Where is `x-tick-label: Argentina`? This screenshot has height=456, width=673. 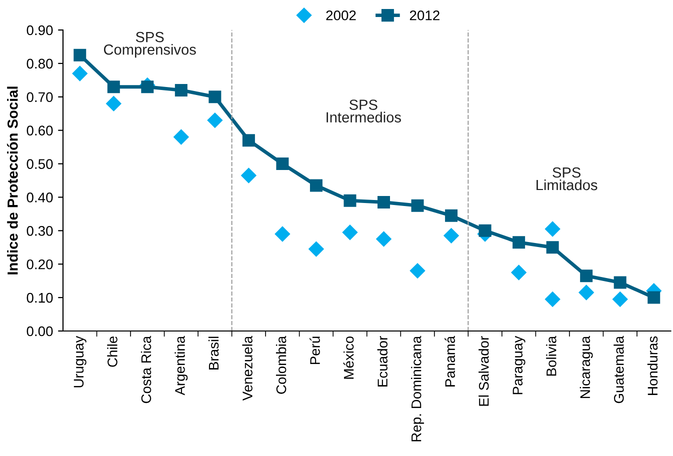 x-tick-label: Argentina is located at coordinates (181, 366).